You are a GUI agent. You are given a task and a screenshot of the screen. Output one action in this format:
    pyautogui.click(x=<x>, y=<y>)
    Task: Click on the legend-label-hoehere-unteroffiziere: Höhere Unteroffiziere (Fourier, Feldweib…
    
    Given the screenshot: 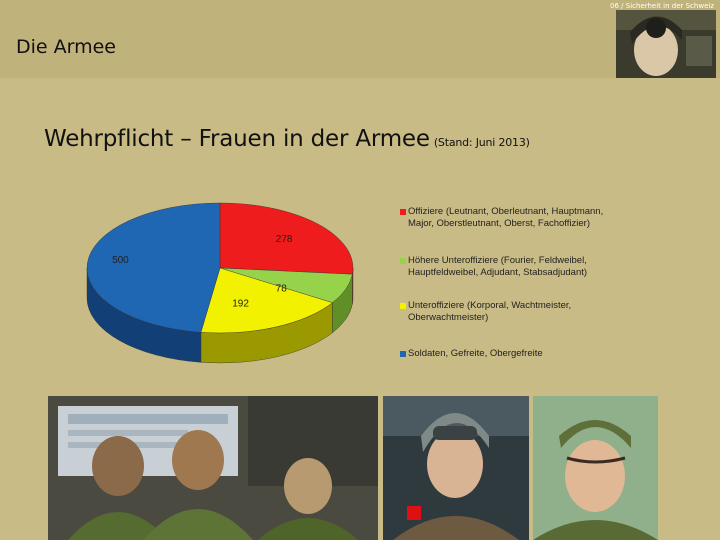 What is the action you would take?
    pyautogui.click(x=498, y=266)
    